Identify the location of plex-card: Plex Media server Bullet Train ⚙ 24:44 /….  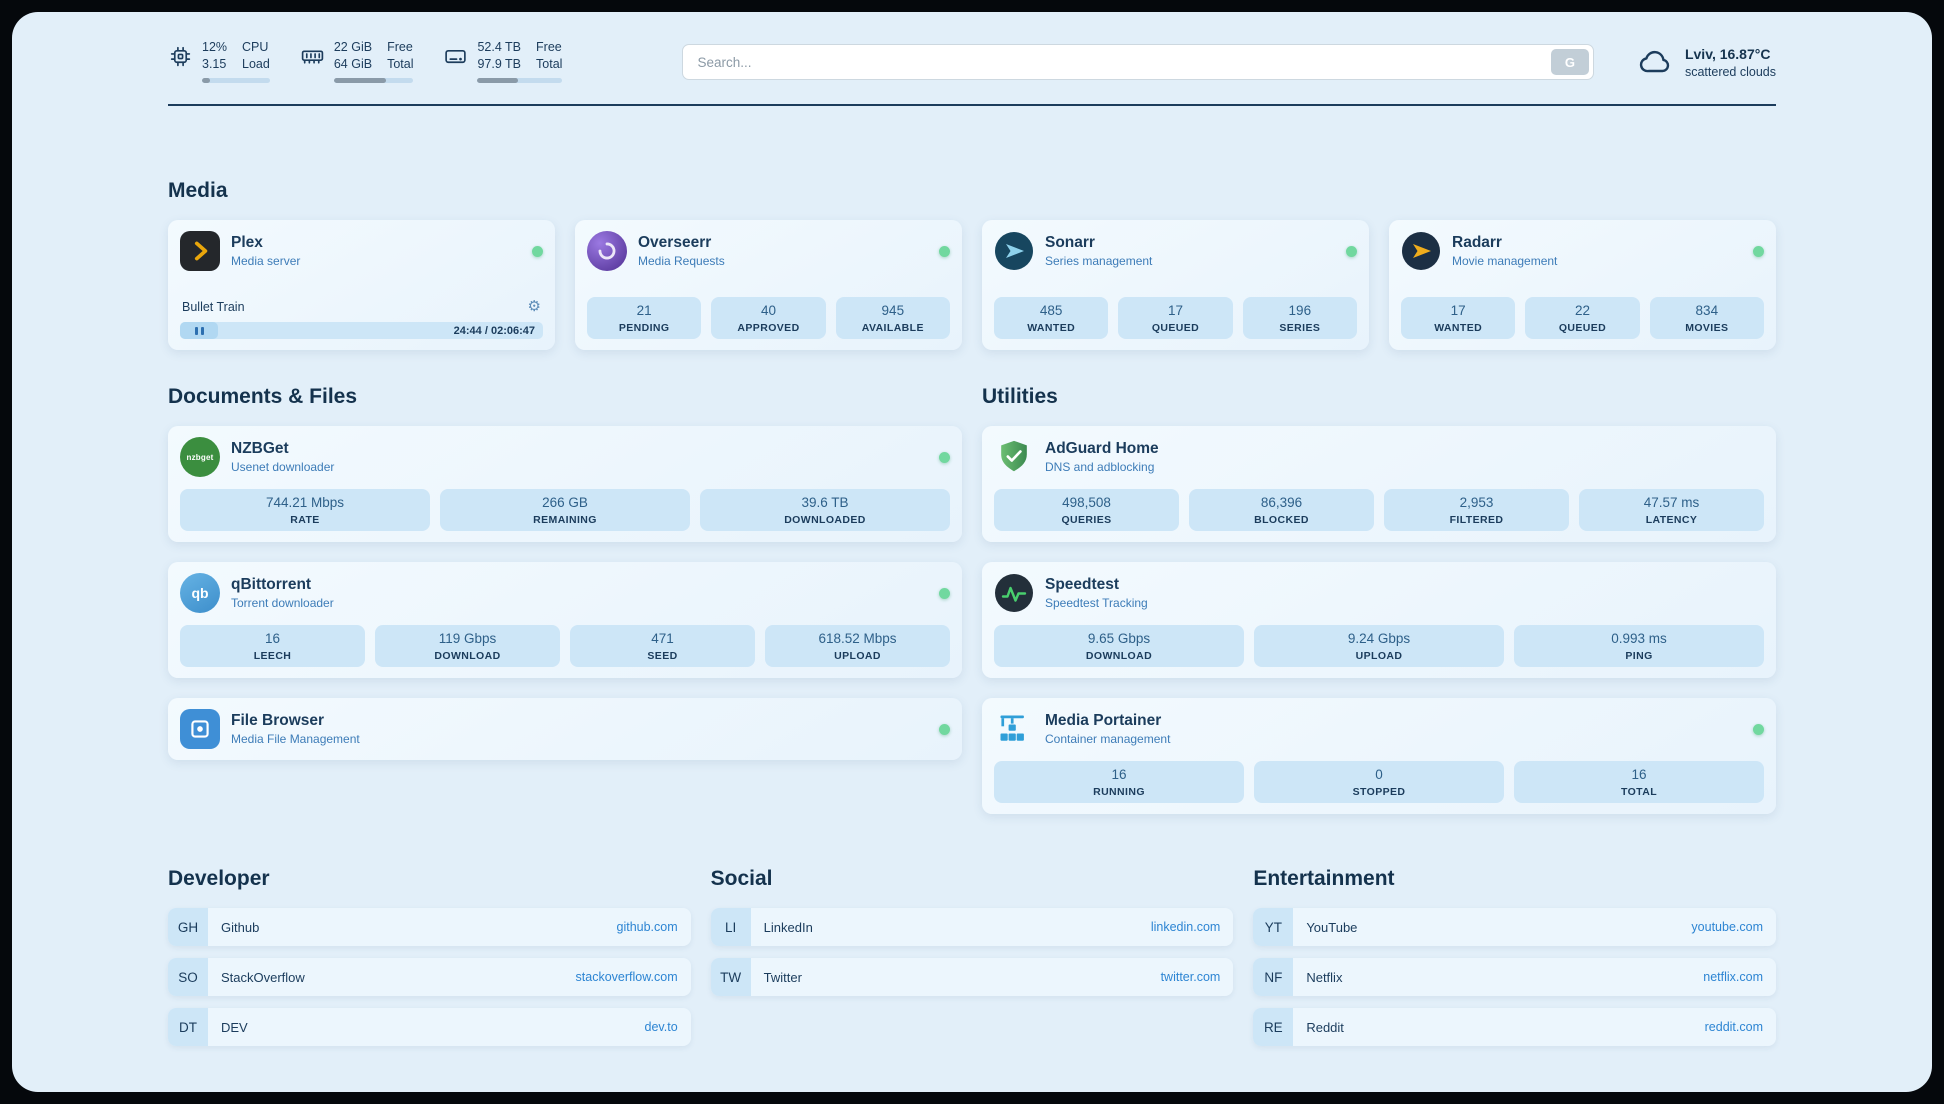
(361, 285).